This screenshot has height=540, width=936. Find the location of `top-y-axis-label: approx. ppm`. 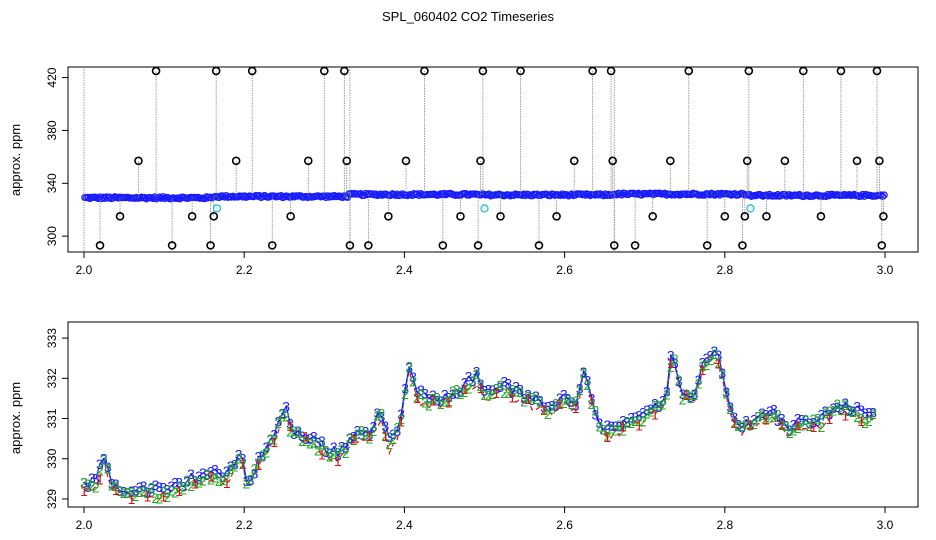

top-y-axis-label: approx. ppm is located at coordinates (15, 160).